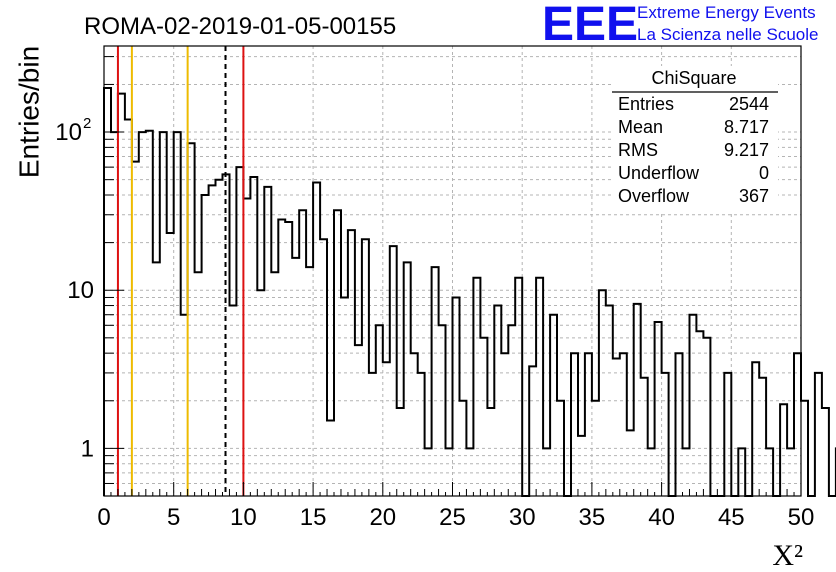 Image resolution: width=836 pixels, height=572 pixels. I want to click on y-tick-label: 10, so click(80, 290).